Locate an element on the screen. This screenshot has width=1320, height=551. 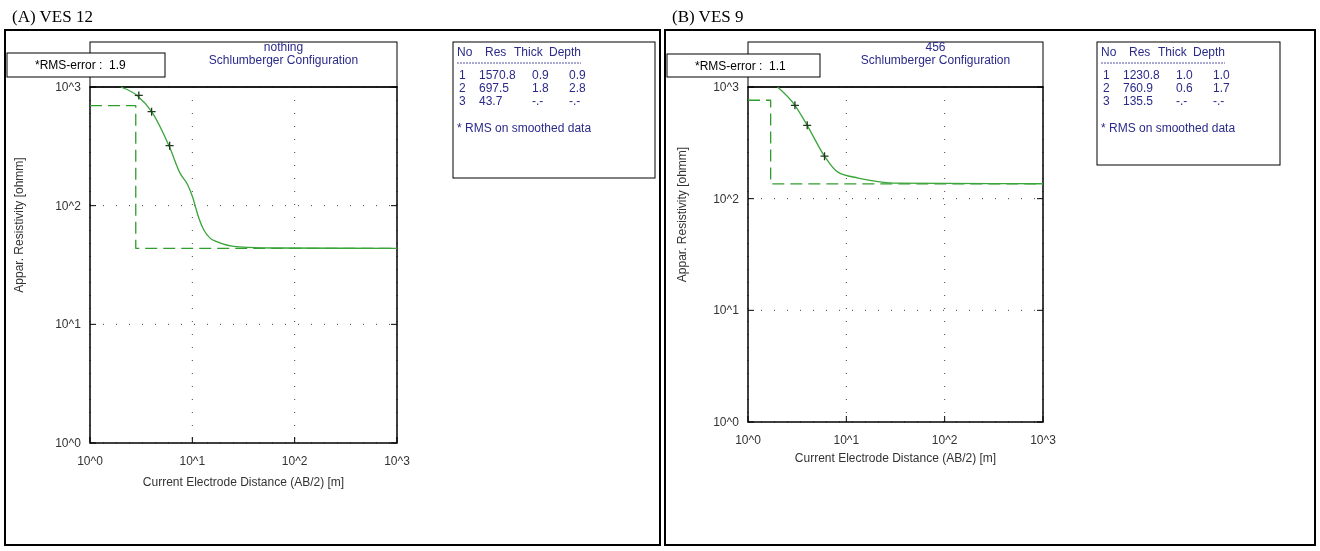
chart-subtitle: 456 Schlumberger Configuration is located at coordinates (935, 53).